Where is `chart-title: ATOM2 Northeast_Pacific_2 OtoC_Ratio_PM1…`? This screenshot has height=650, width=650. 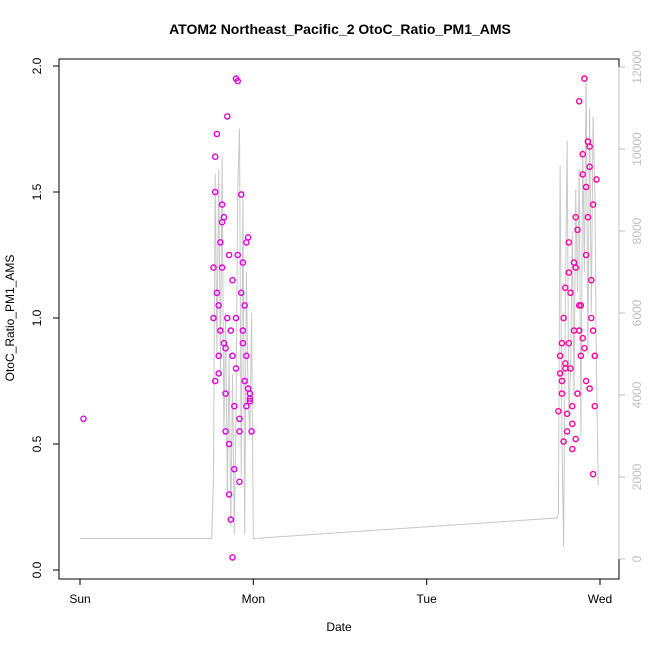 chart-title: ATOM2 Northeast_Pacific_2 OtoC_Ratio_PM1… is located at coordinates (340, 29).